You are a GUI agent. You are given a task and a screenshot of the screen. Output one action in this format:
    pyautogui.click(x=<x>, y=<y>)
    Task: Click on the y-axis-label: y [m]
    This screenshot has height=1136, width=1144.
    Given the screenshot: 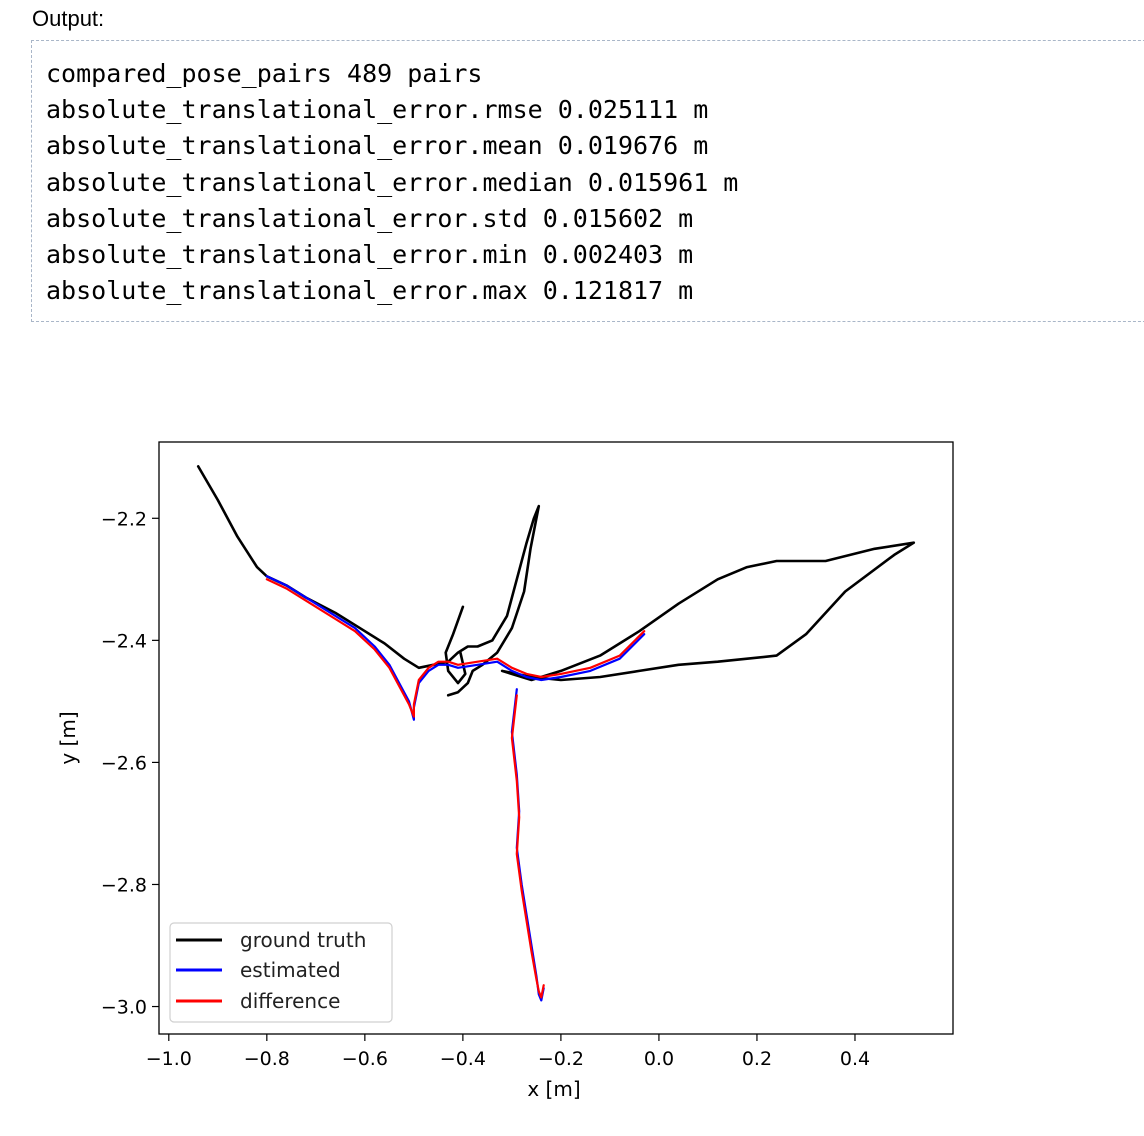 What is the action you would take?
    pyautogui.click(x=68, y=737)
    